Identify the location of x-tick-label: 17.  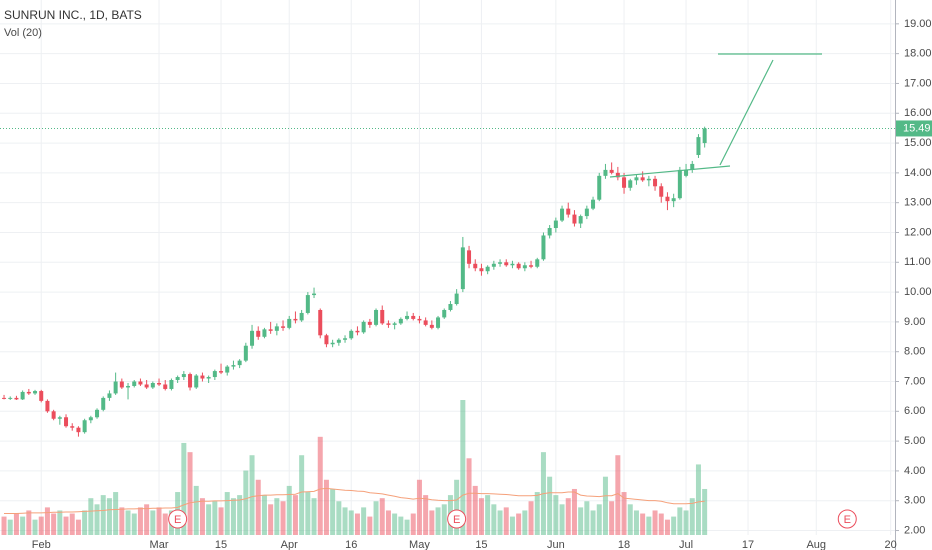
(748, 544).